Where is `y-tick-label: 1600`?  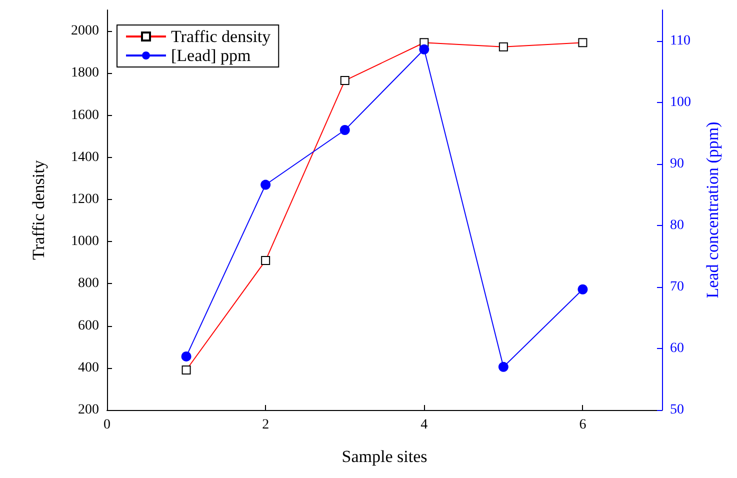 y-tick-label: 1600 is located at coordinates (85, 115).